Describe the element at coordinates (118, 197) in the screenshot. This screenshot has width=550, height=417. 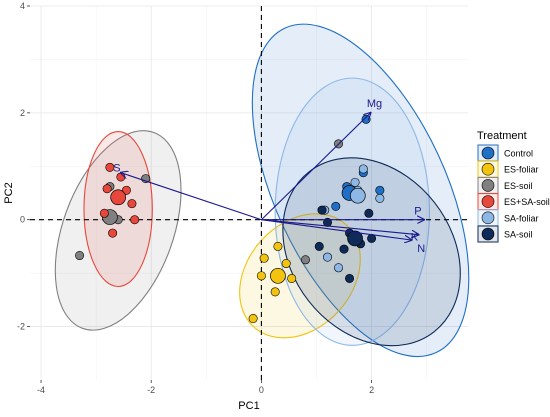
I see `centroid-es-sa-soil` at that location.